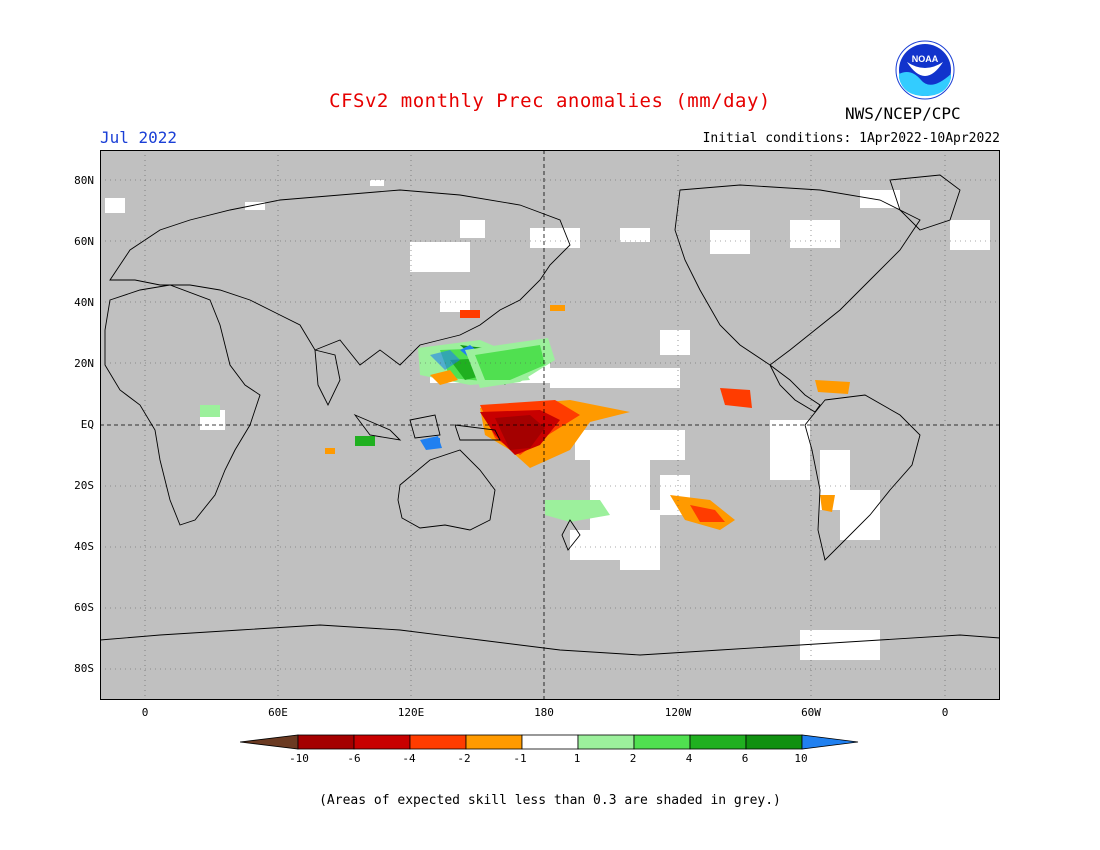  What do you see at coordinates (84, 546) in the screenshot?
I see `lat-label-40s: 40S` at bounding box center [84, 546].